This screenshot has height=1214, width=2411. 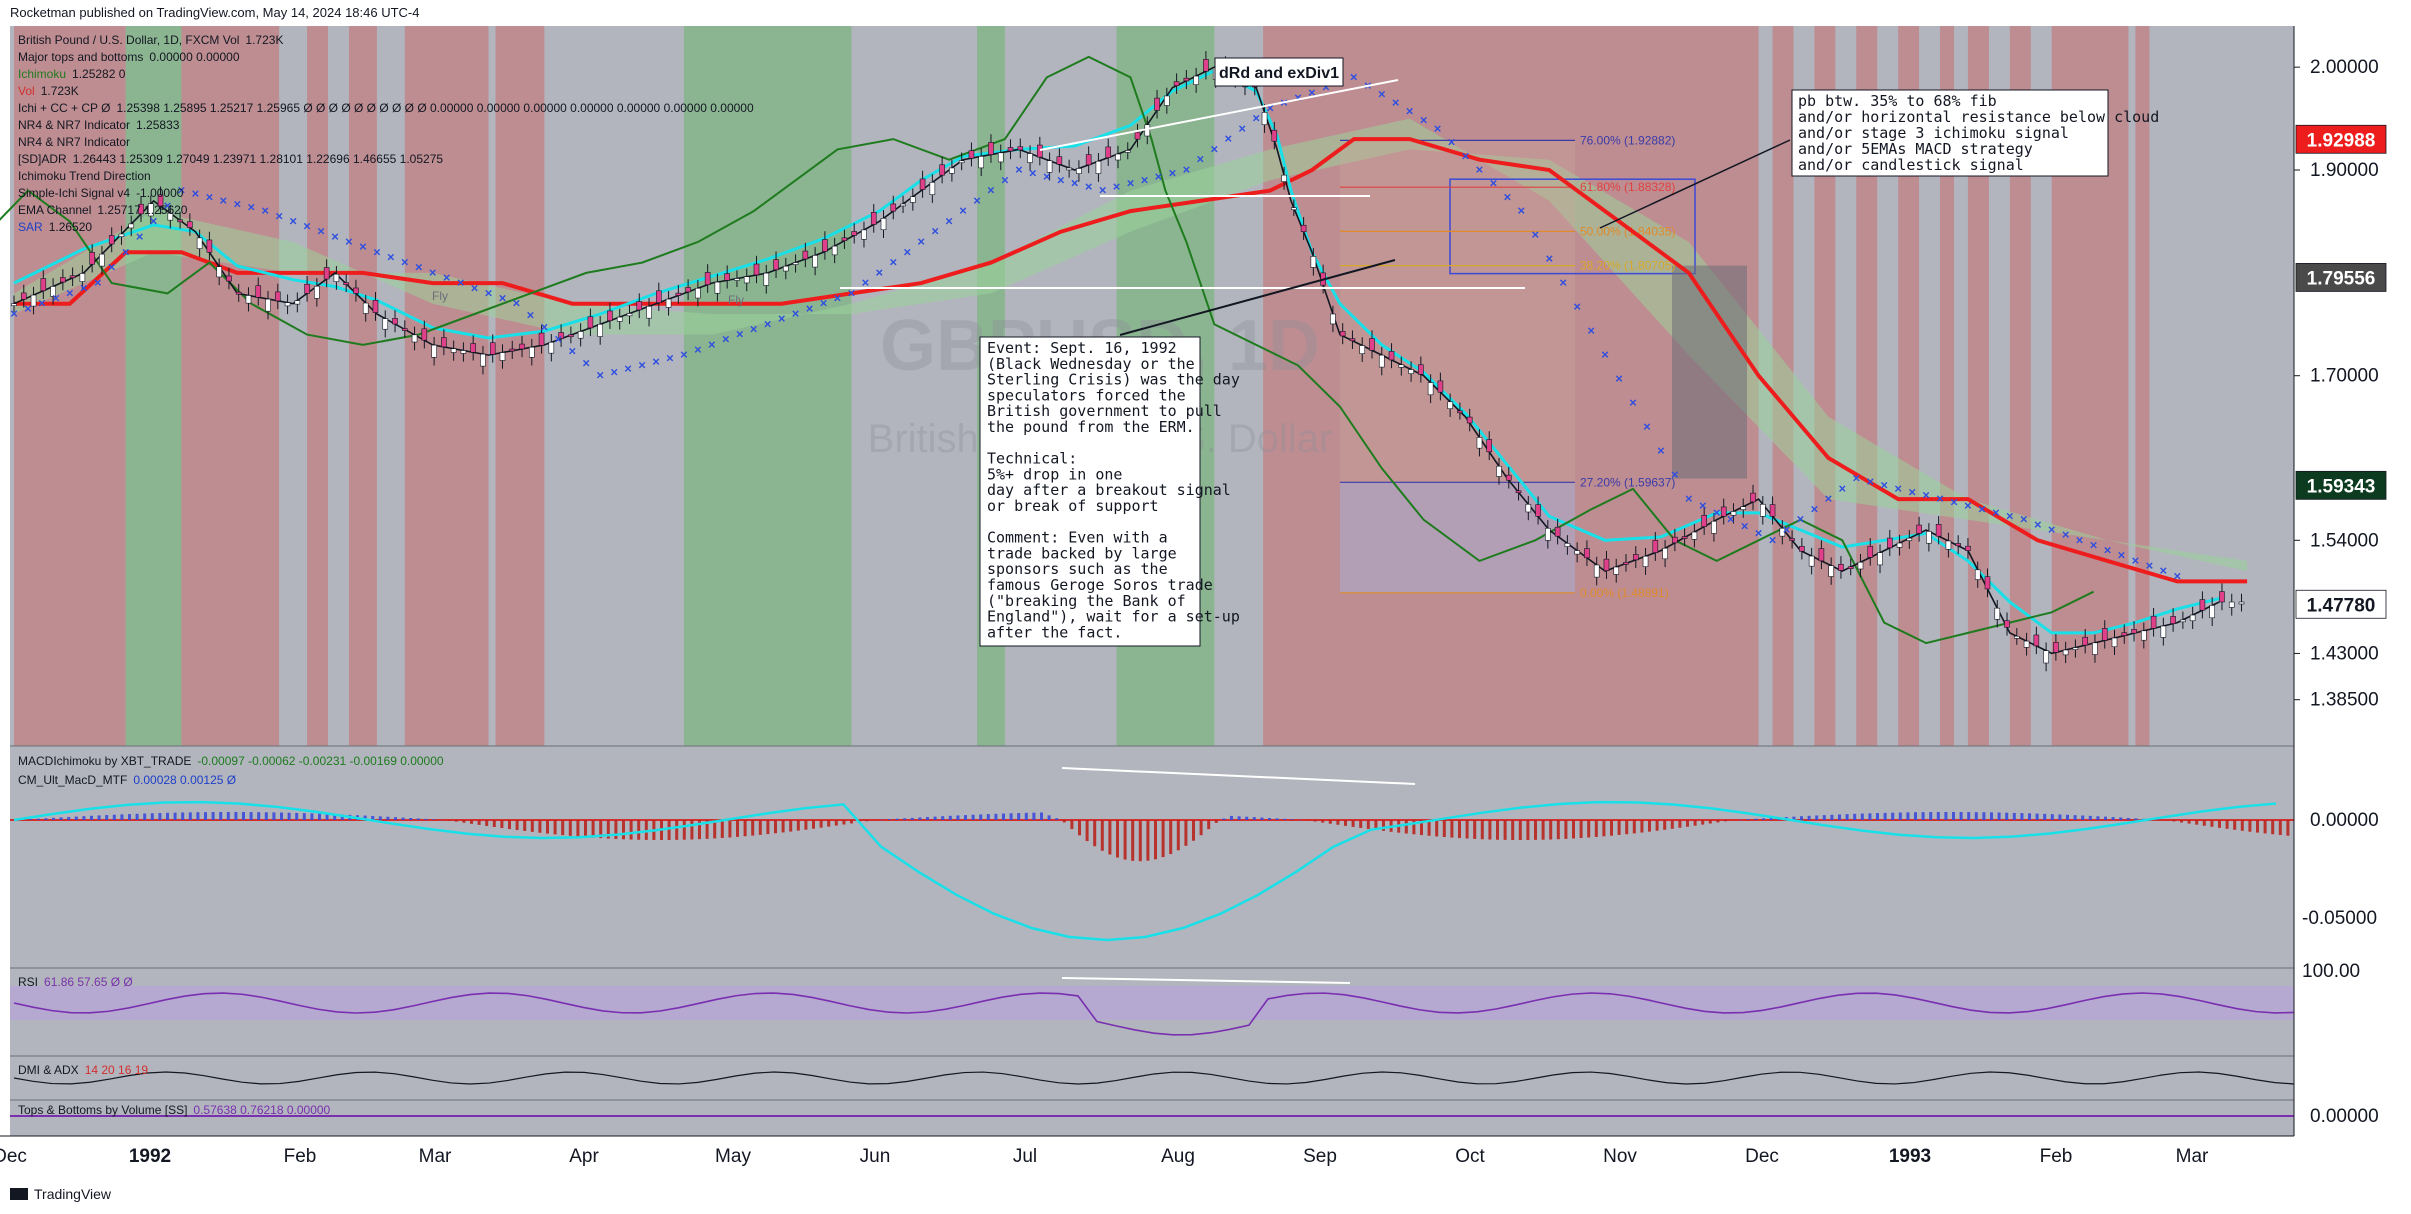 I want to click on y-tick-label: 1.43000, so click(x=2344, y=653).